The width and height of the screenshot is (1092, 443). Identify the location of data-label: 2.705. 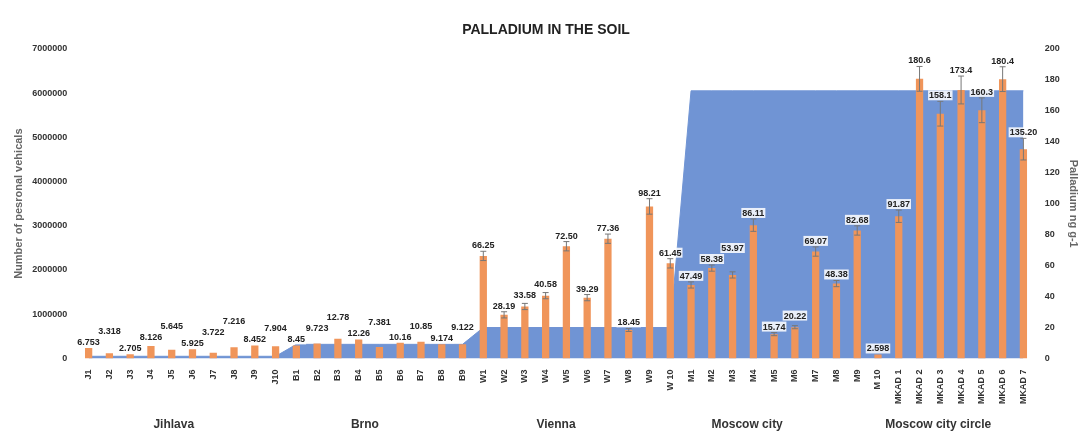
(130, 348).